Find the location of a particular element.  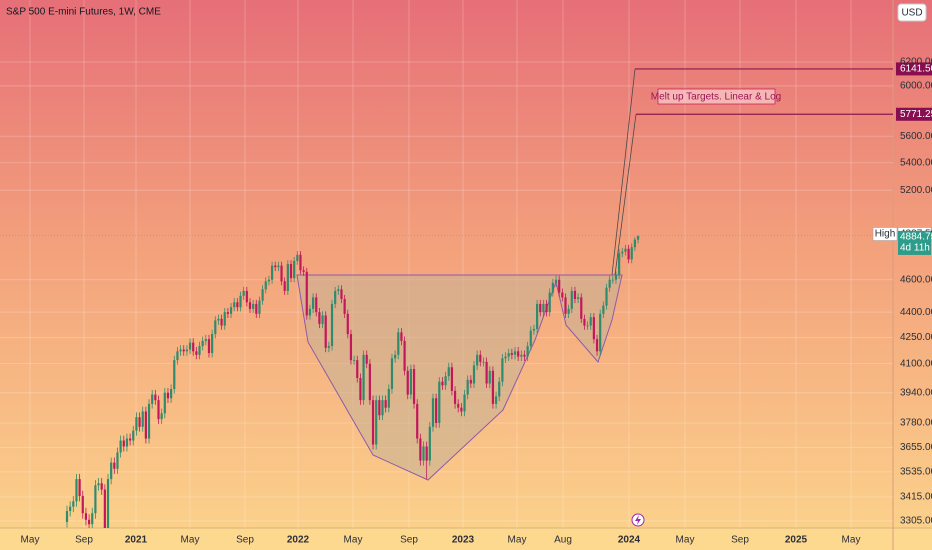

y-tick-label: 3415.00 is located at coordinates (916, 497).